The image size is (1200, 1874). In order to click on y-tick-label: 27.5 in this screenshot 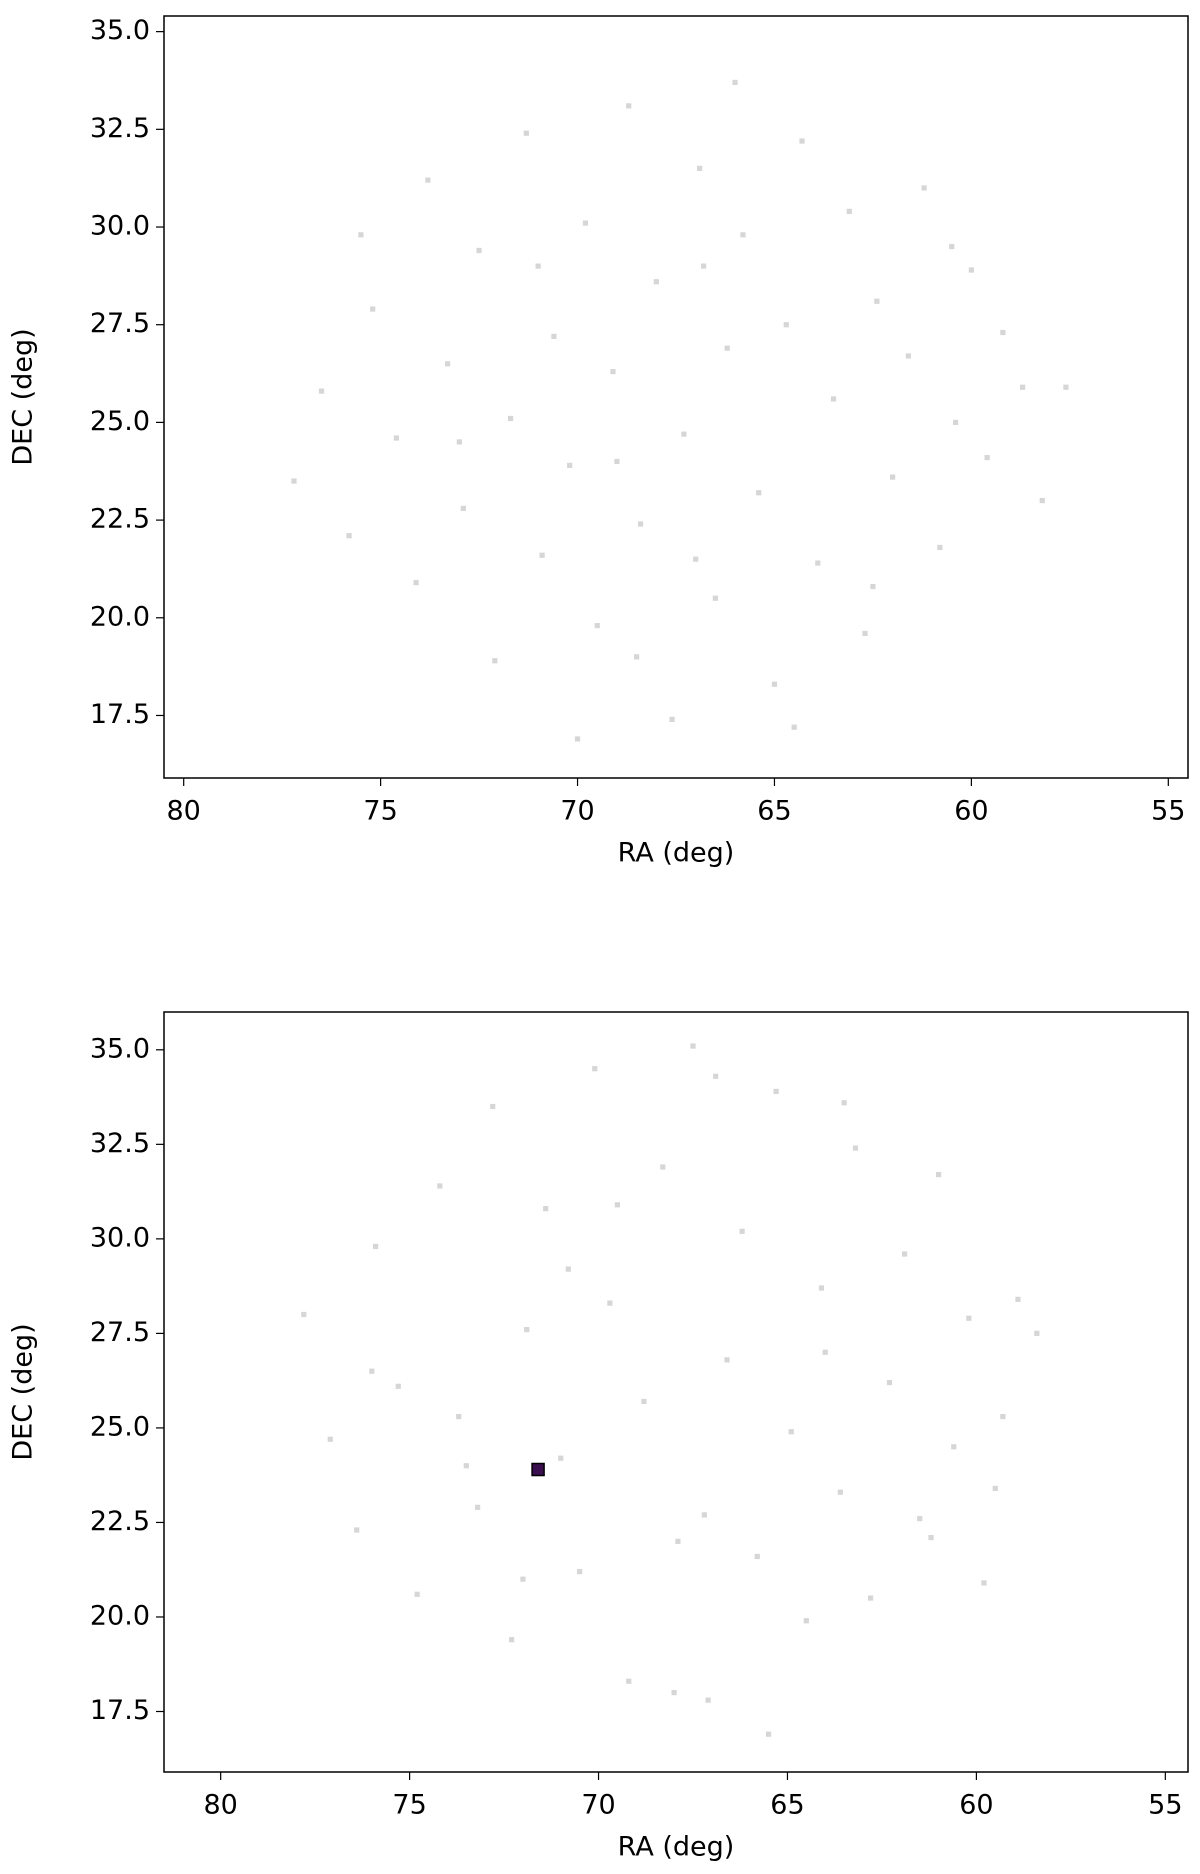, I will do `click(120, 323)`.